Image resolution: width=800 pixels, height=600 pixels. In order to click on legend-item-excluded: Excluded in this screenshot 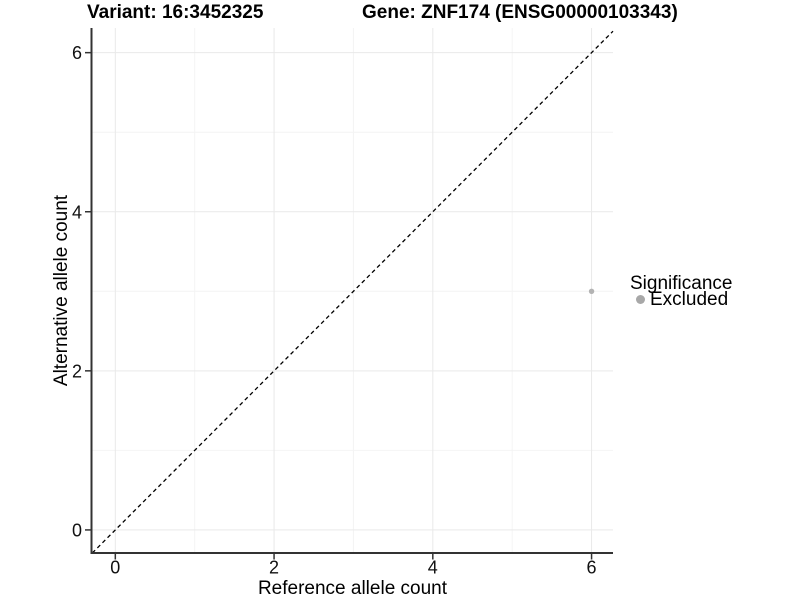, I will do `click(682, 299)`.